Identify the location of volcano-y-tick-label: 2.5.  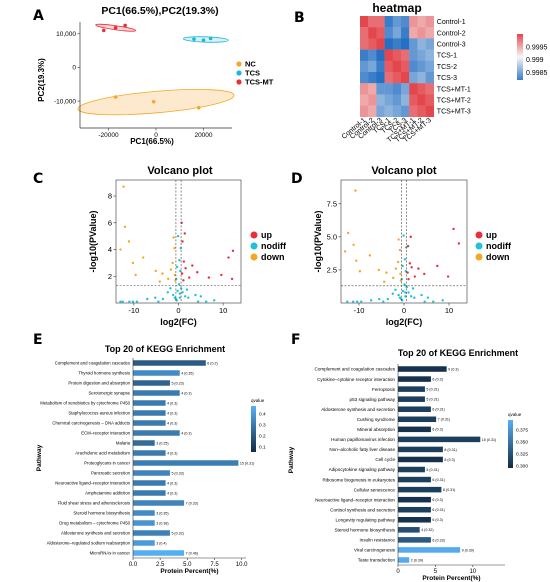
(332, 270).